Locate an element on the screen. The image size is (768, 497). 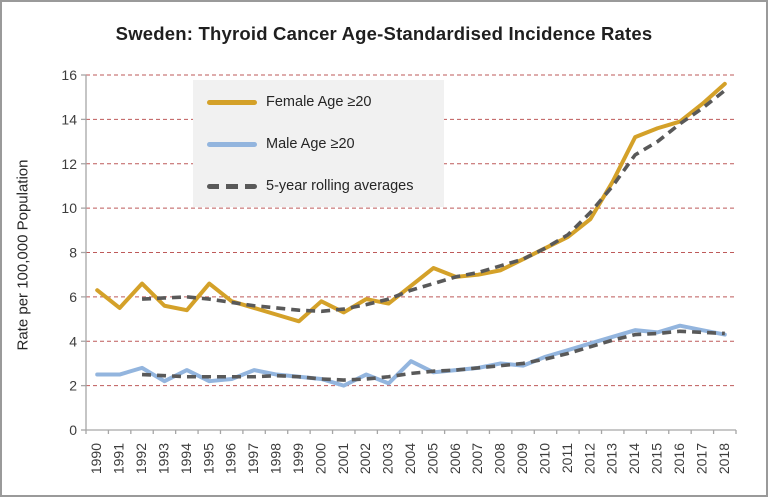
y-tick-label-4: 4 is located at coordinates (73, 341).